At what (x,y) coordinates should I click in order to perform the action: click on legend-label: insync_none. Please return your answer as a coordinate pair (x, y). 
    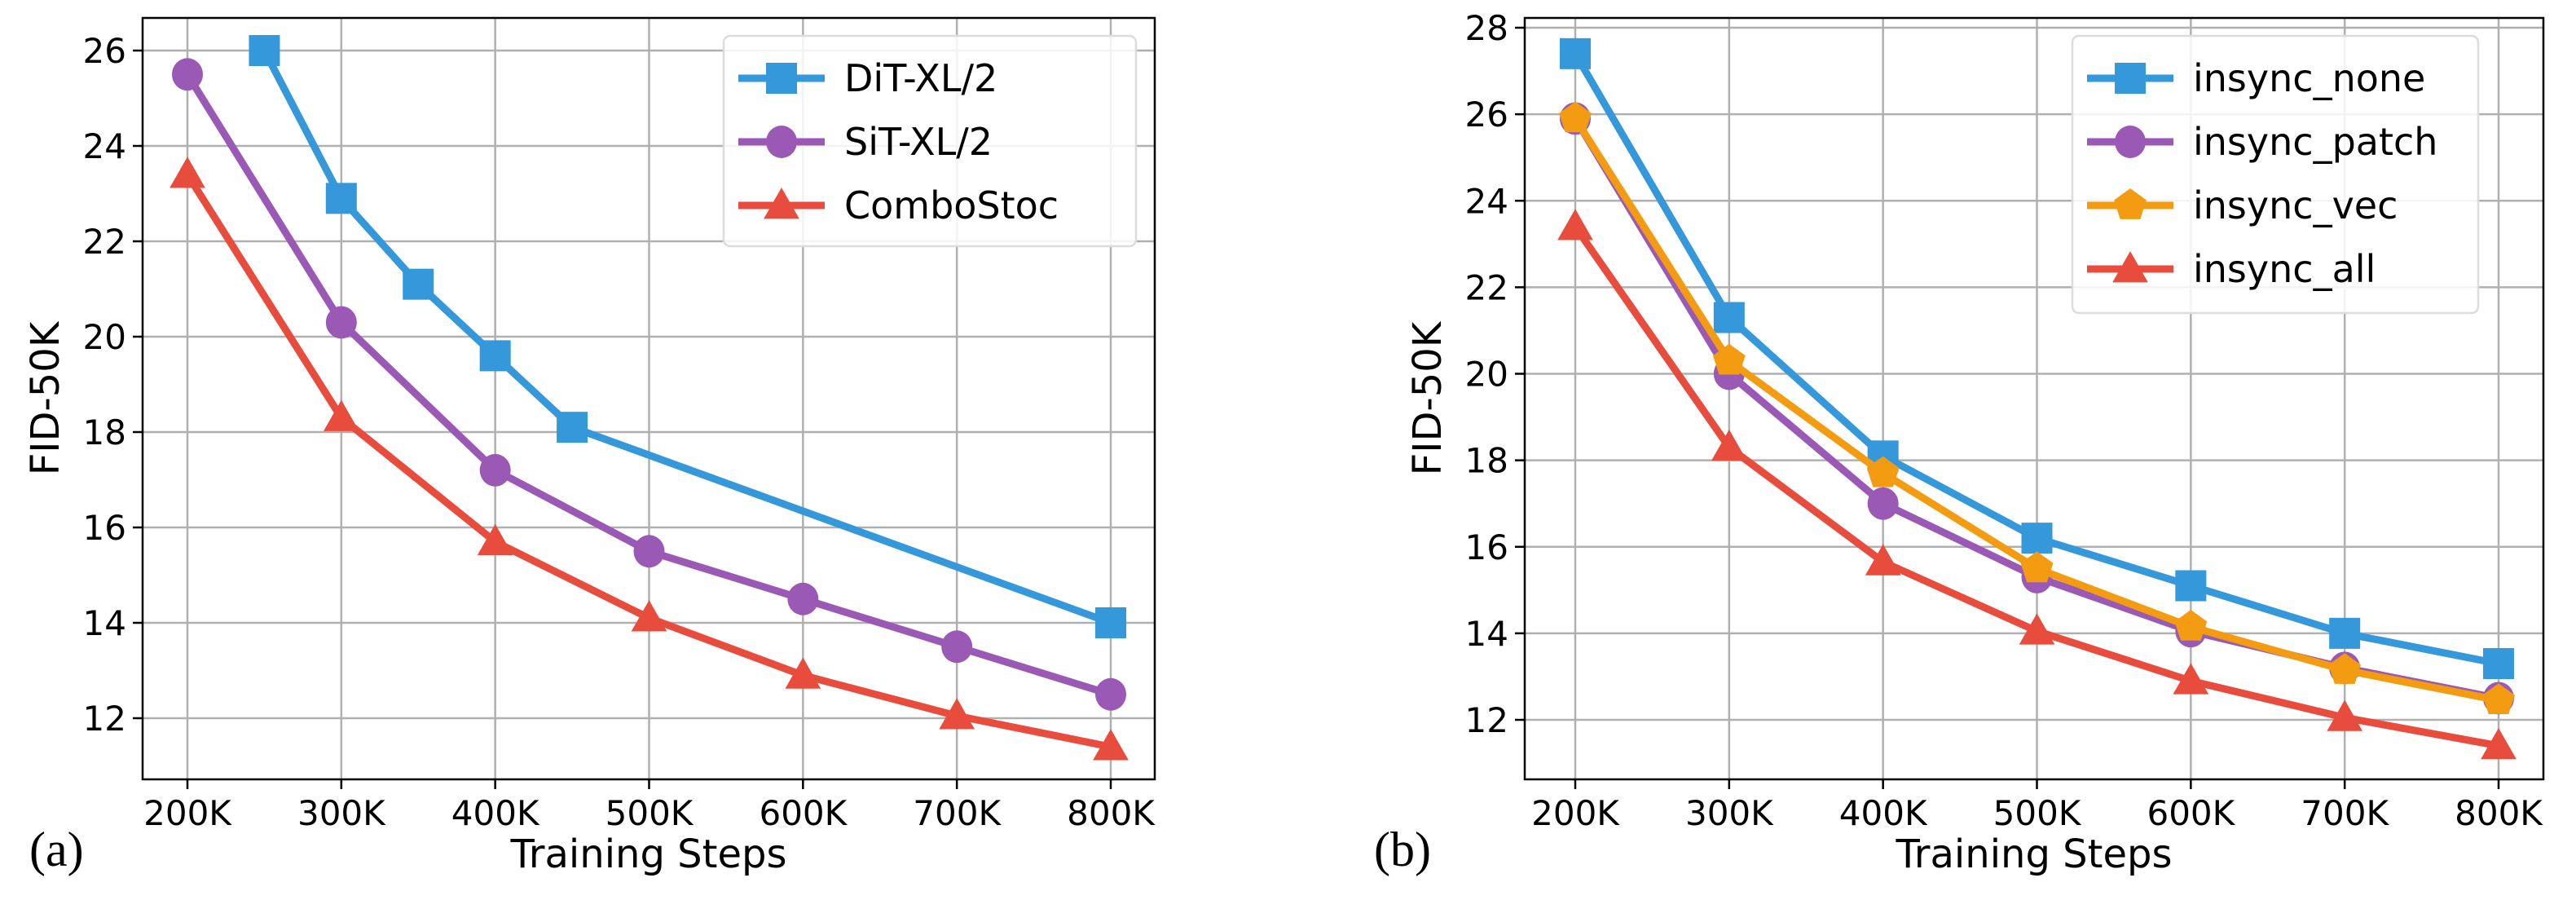
    Looking at the image, I should click on (2309, 78).